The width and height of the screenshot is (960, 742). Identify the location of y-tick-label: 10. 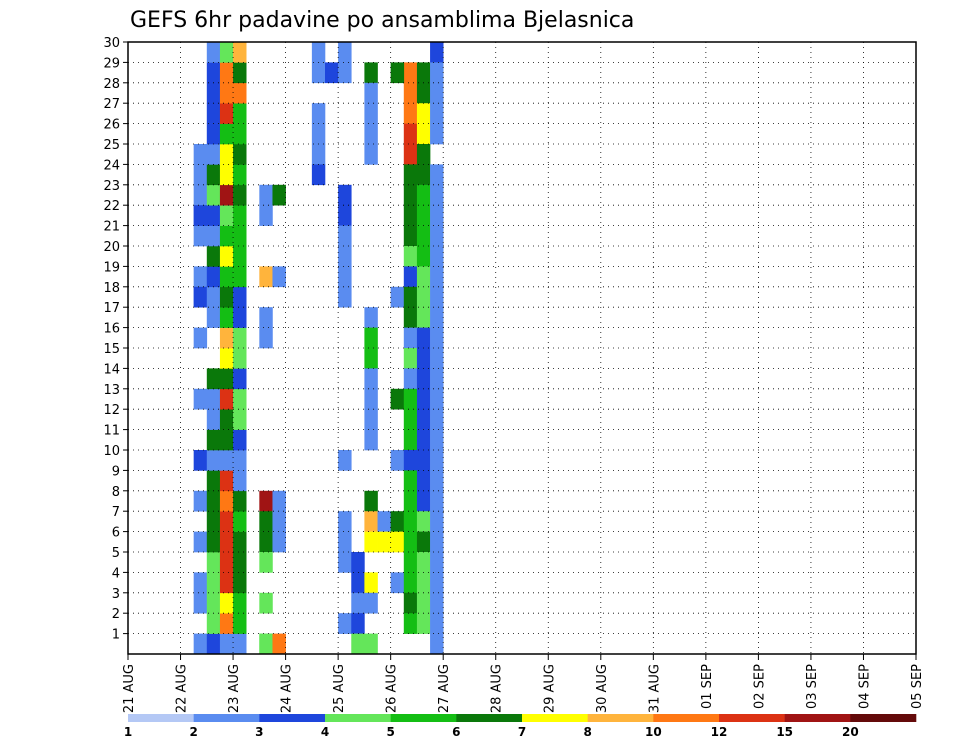
(111, 451).